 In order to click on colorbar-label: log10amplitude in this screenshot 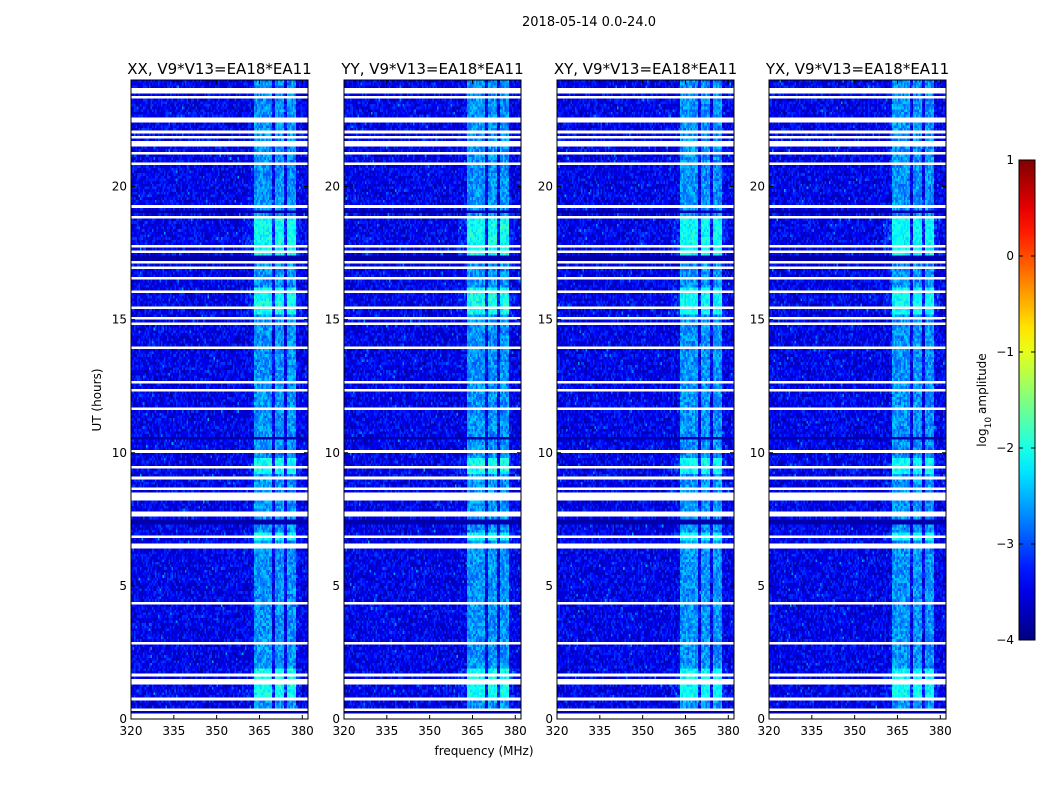, I will do `click(984, 399)`.